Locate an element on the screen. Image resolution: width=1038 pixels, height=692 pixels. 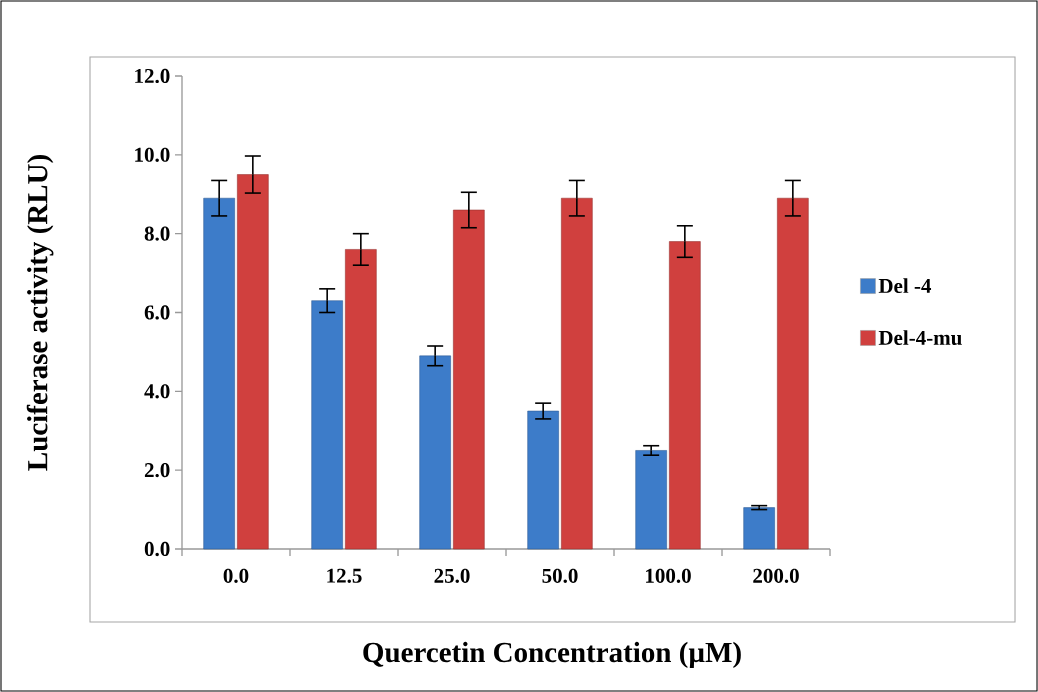
y-tick-label: 10.0 is located at coordinates (152, 154).